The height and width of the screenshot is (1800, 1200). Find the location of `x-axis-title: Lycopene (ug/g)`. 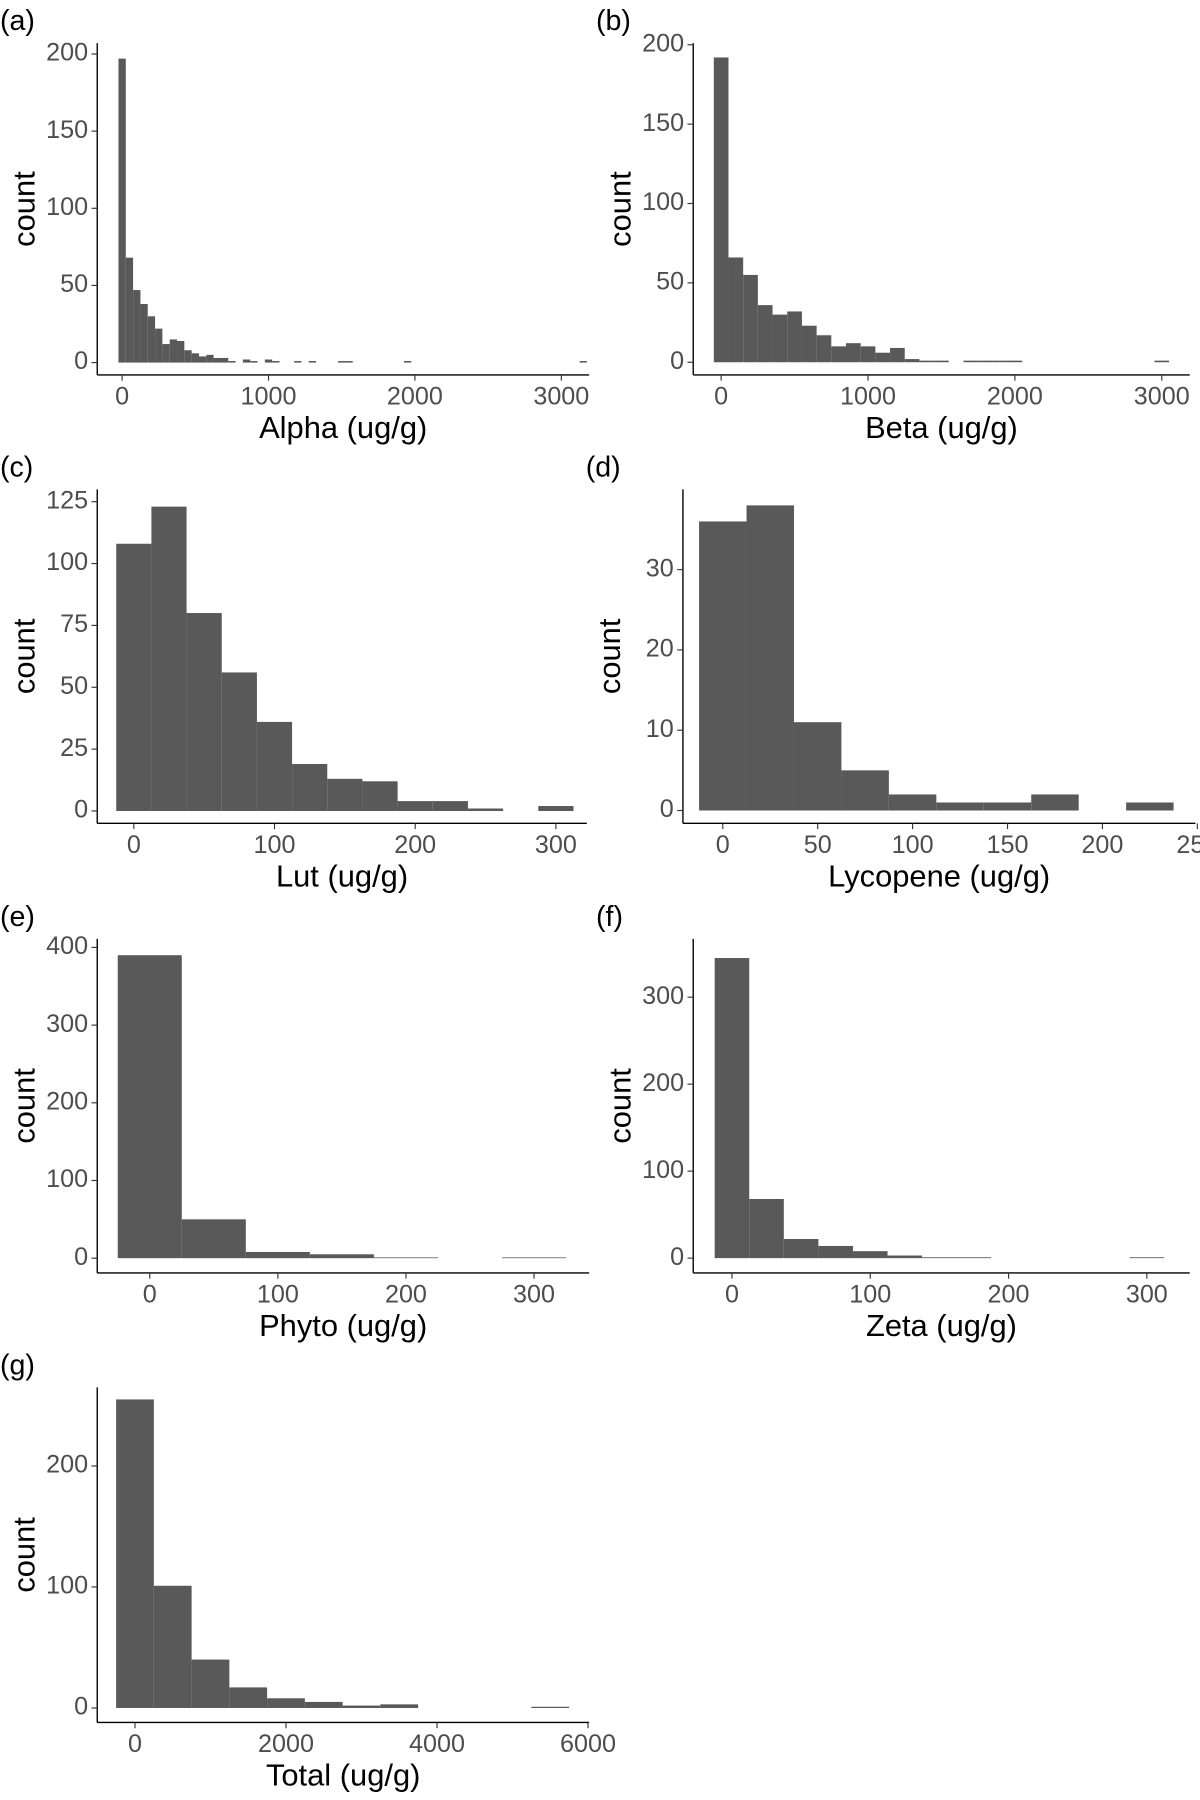

x-axis-title: Lycopene (ug/g) is located at coordinates (939, 875).